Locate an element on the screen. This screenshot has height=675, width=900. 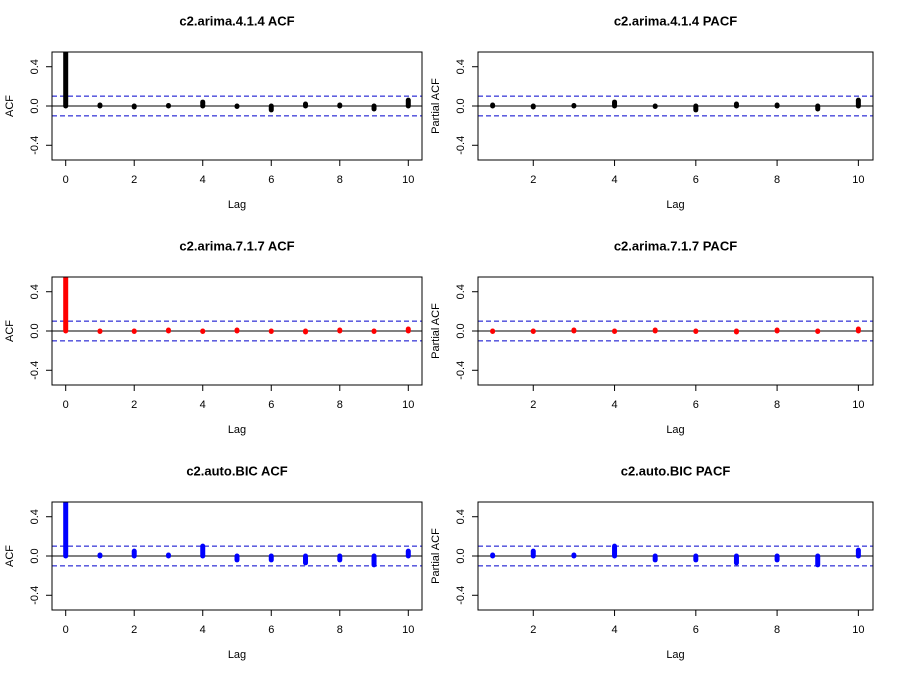
panel-title: c2.arima.4.1.4 ACF is located at coordinates (236, 20).